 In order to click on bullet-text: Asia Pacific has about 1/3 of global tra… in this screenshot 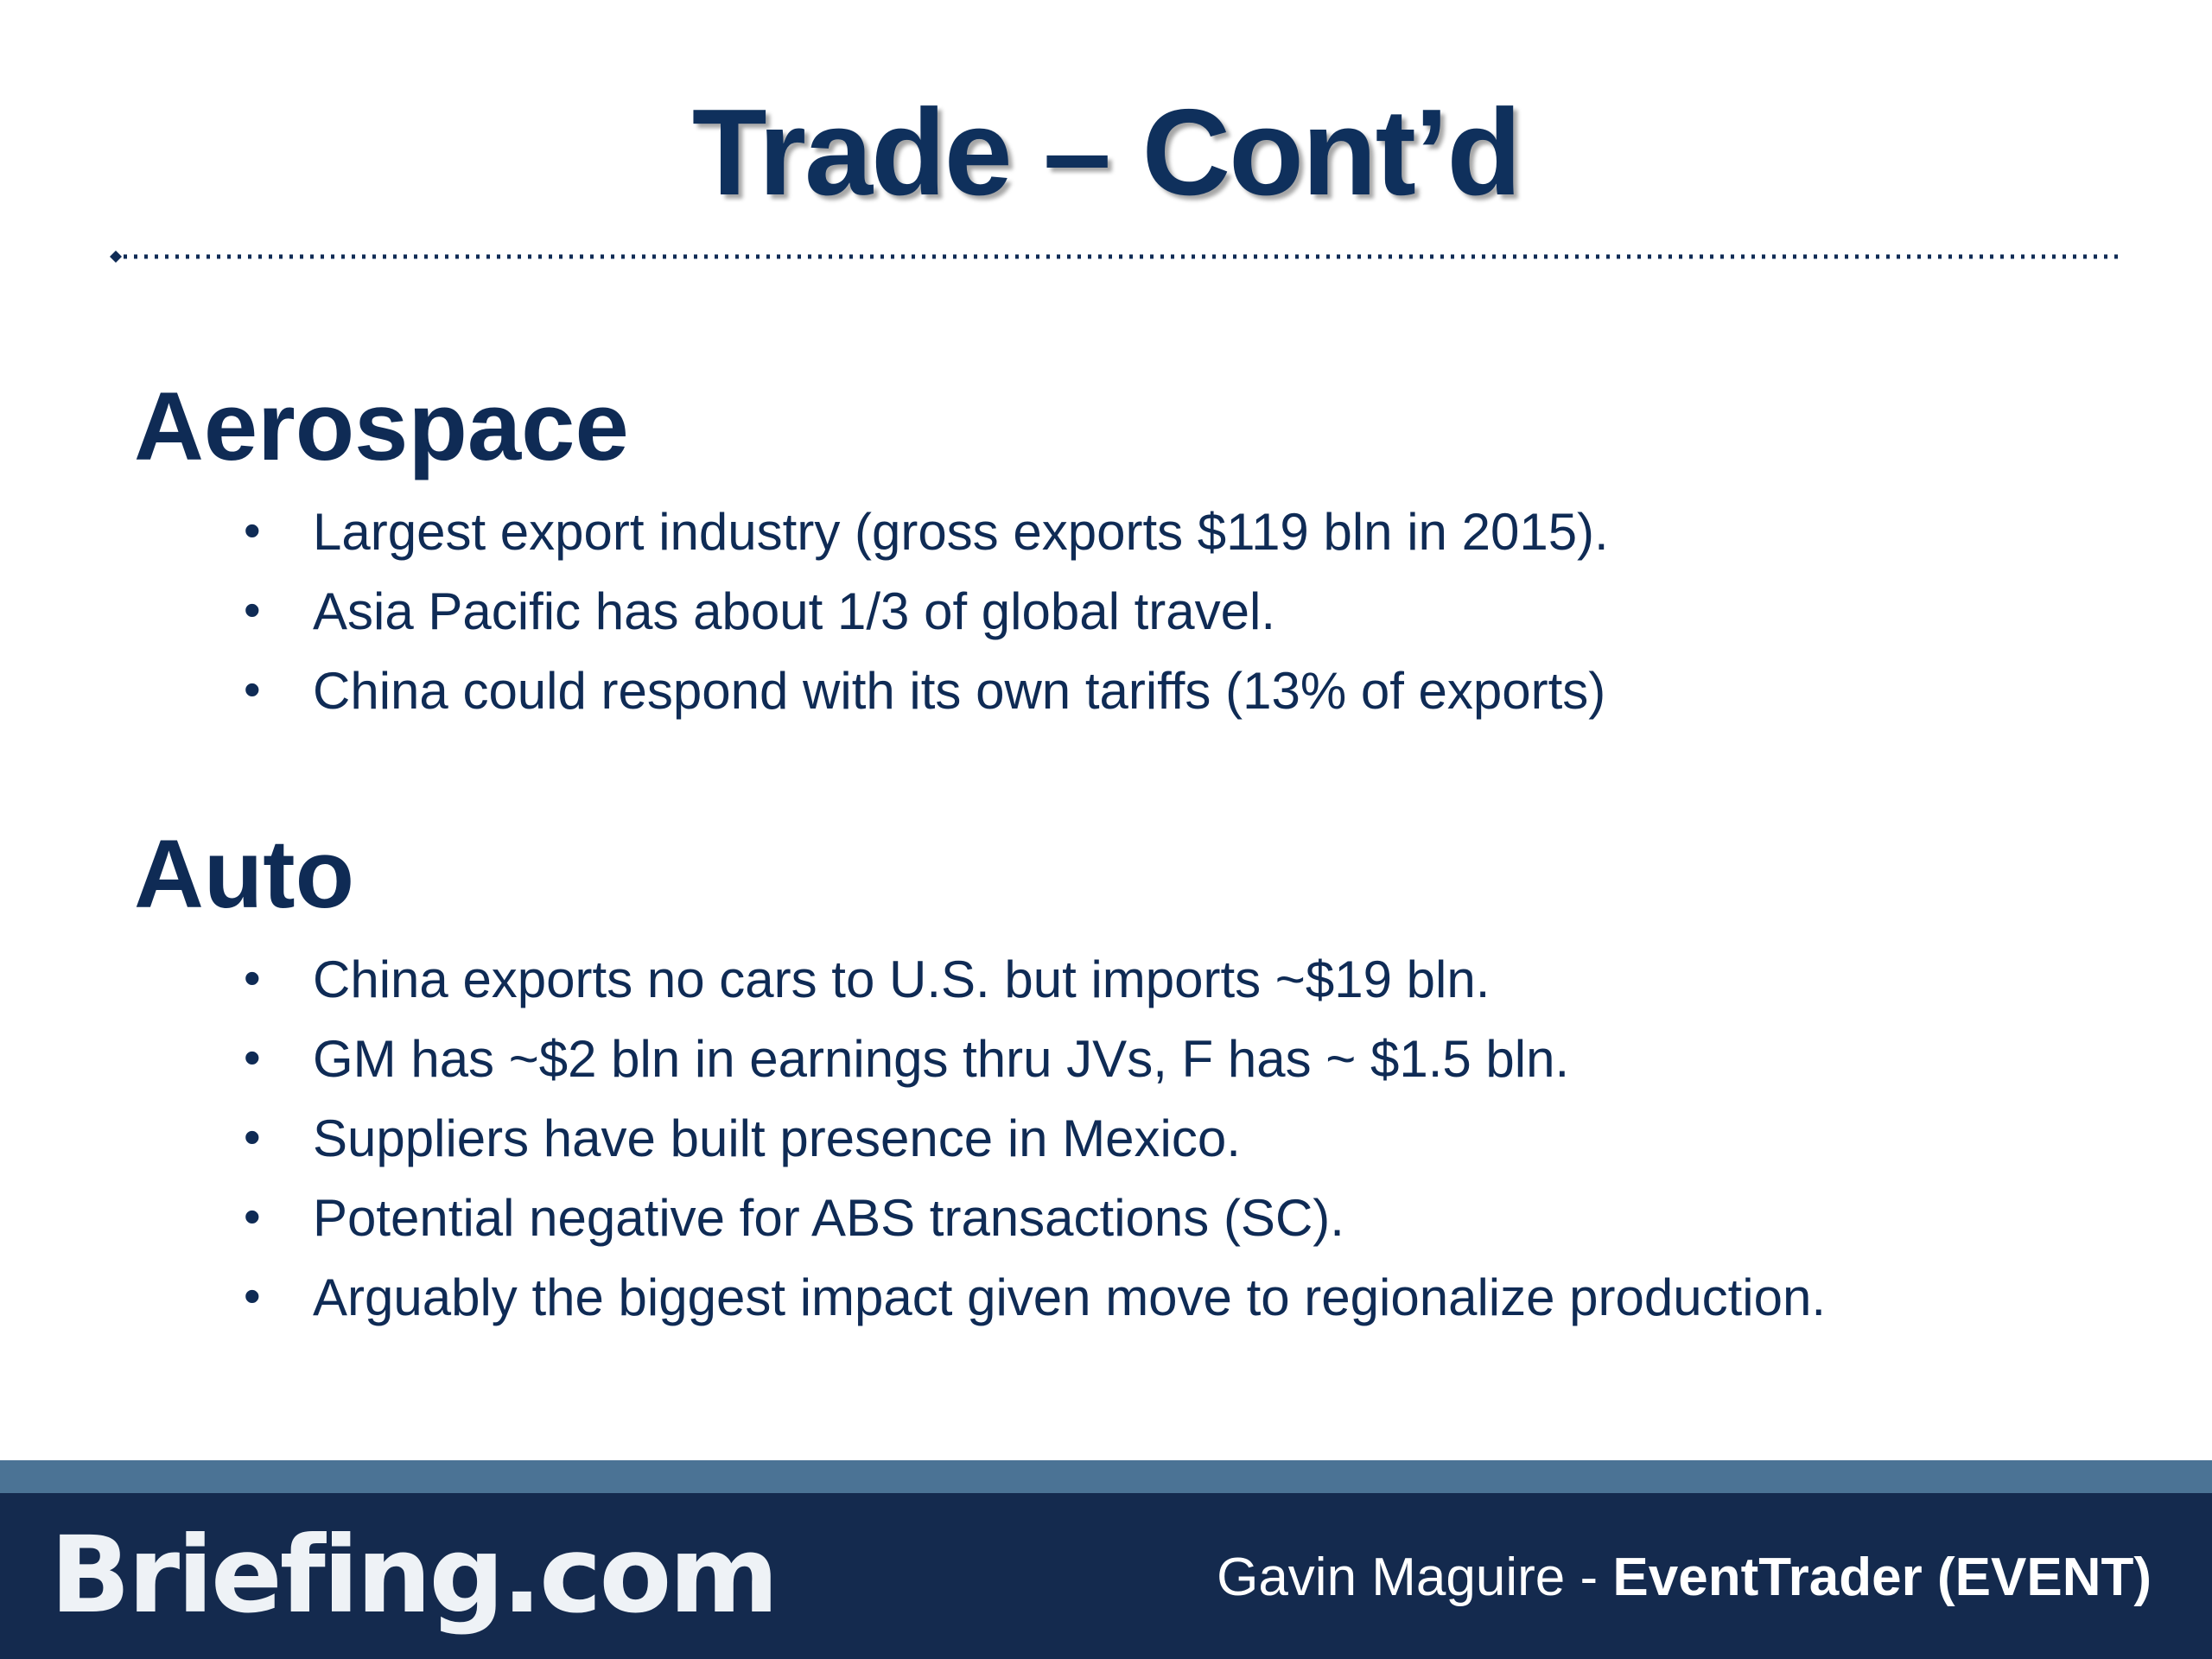, I will do `click(794, 611)`.